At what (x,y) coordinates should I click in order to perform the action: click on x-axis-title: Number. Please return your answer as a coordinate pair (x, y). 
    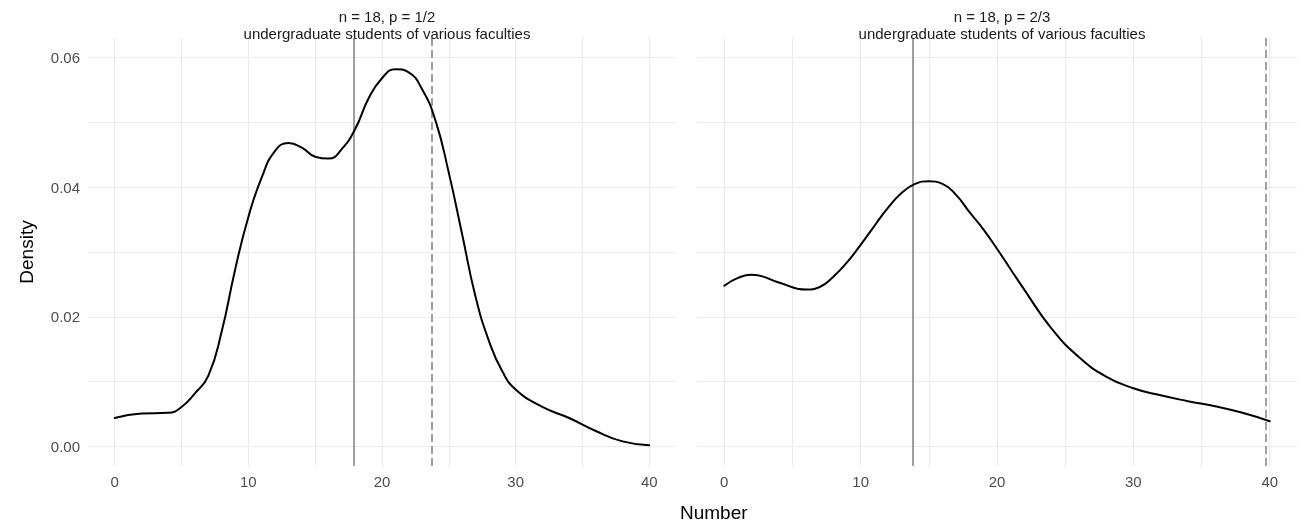
    Looking at the image, I should click on (714, 512).